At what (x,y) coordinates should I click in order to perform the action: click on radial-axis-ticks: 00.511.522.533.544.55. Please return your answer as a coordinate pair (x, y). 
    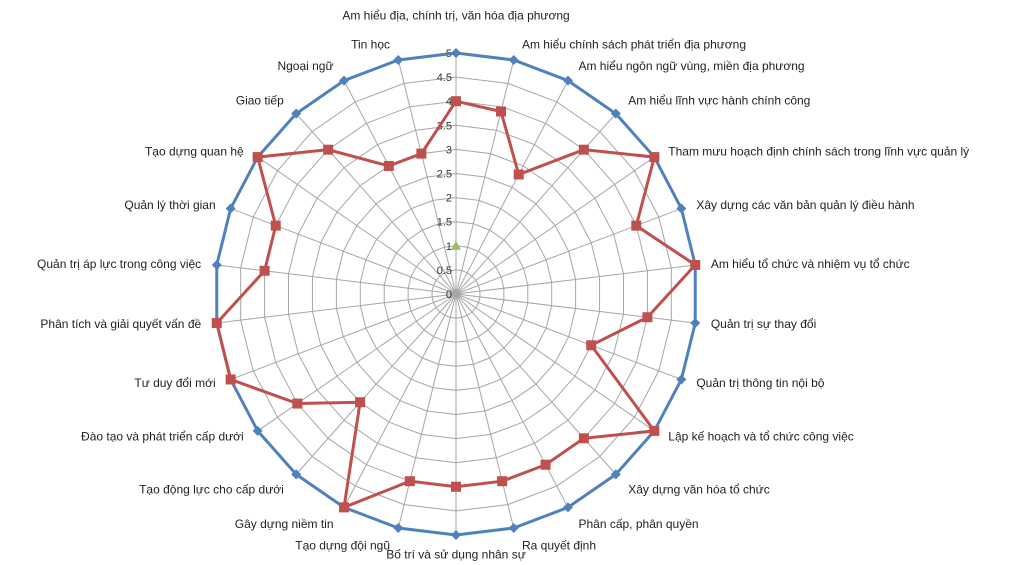
    Looking at the image, I should click on (444, 174).